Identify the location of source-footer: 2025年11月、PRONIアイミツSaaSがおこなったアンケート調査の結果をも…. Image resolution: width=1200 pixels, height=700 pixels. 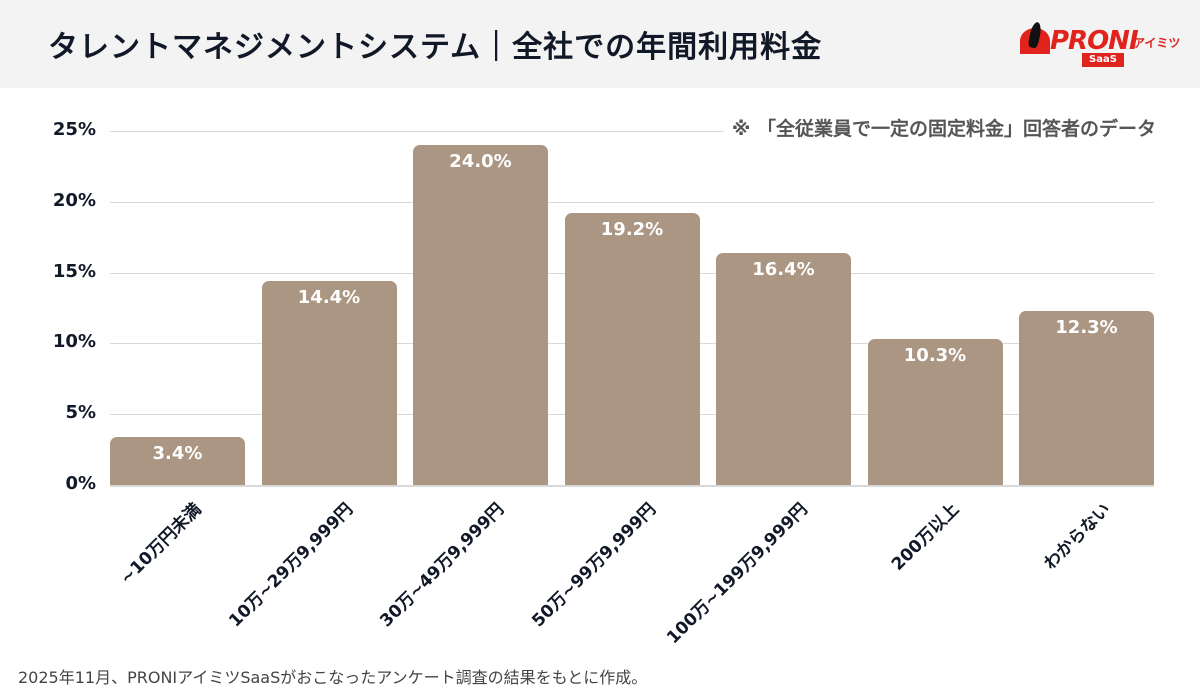
(333, 677).